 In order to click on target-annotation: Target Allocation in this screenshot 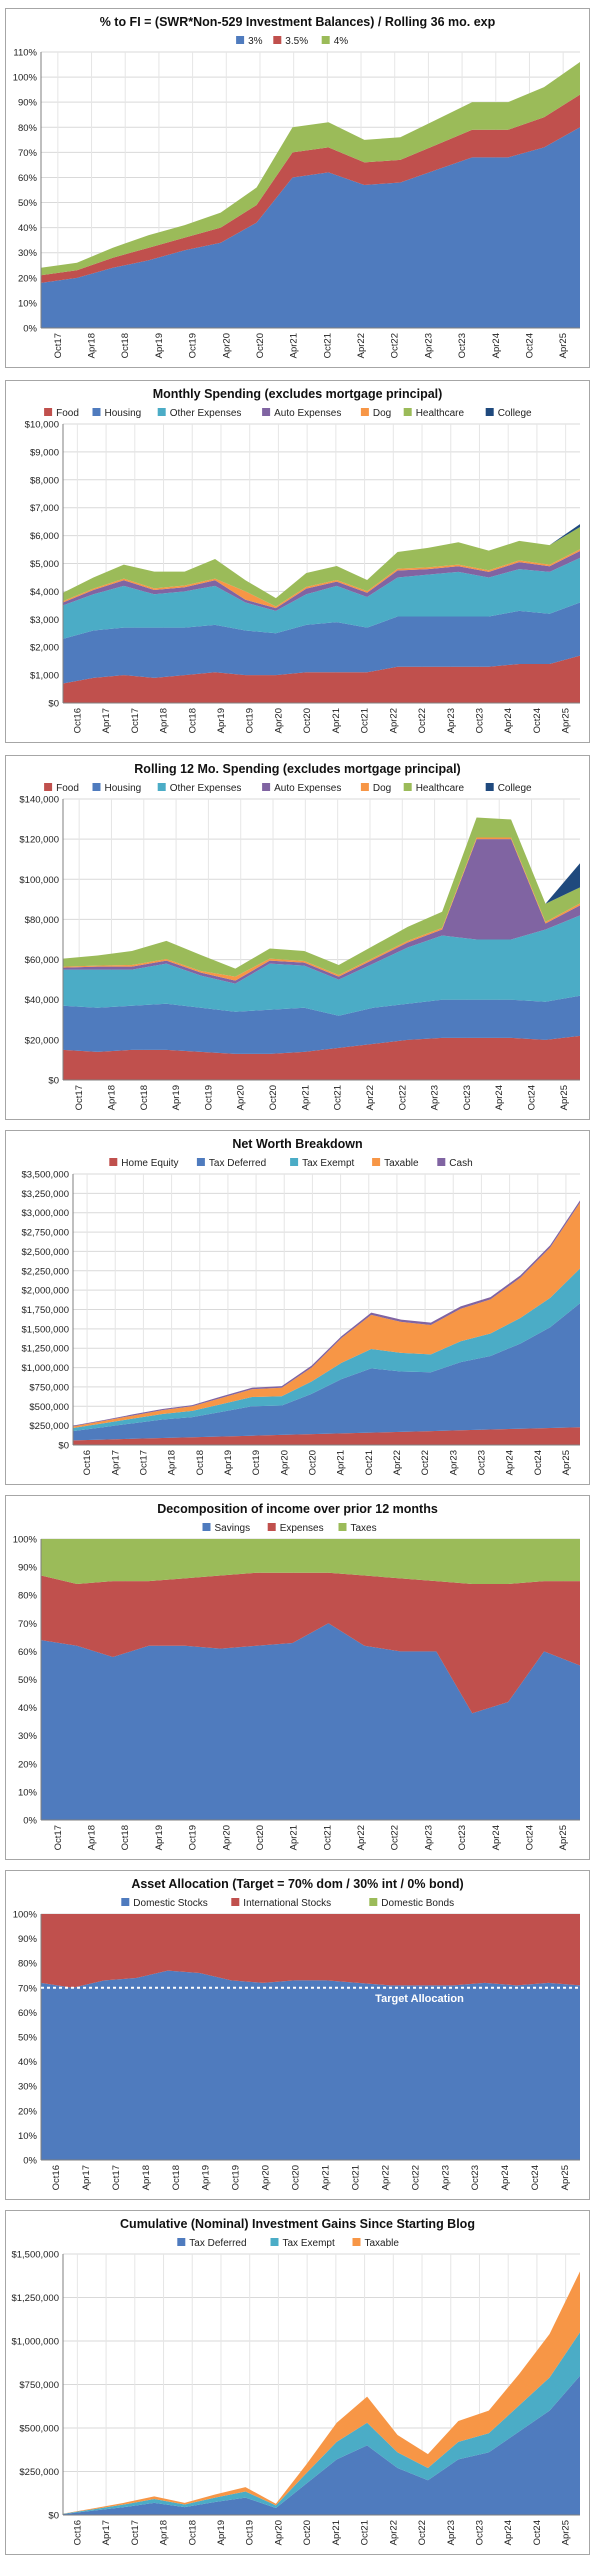, I will do `click(419, 1999)`.